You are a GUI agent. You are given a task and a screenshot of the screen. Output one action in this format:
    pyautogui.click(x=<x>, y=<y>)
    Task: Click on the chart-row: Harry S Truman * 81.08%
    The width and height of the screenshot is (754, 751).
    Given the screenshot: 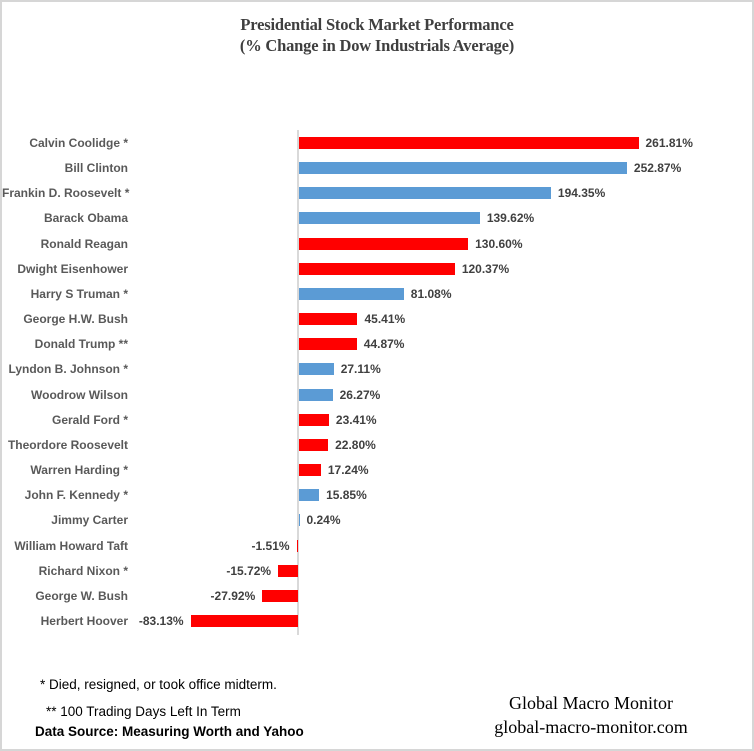 What is the action you would take?
    pyautogui.click(x=377, y=293)
    